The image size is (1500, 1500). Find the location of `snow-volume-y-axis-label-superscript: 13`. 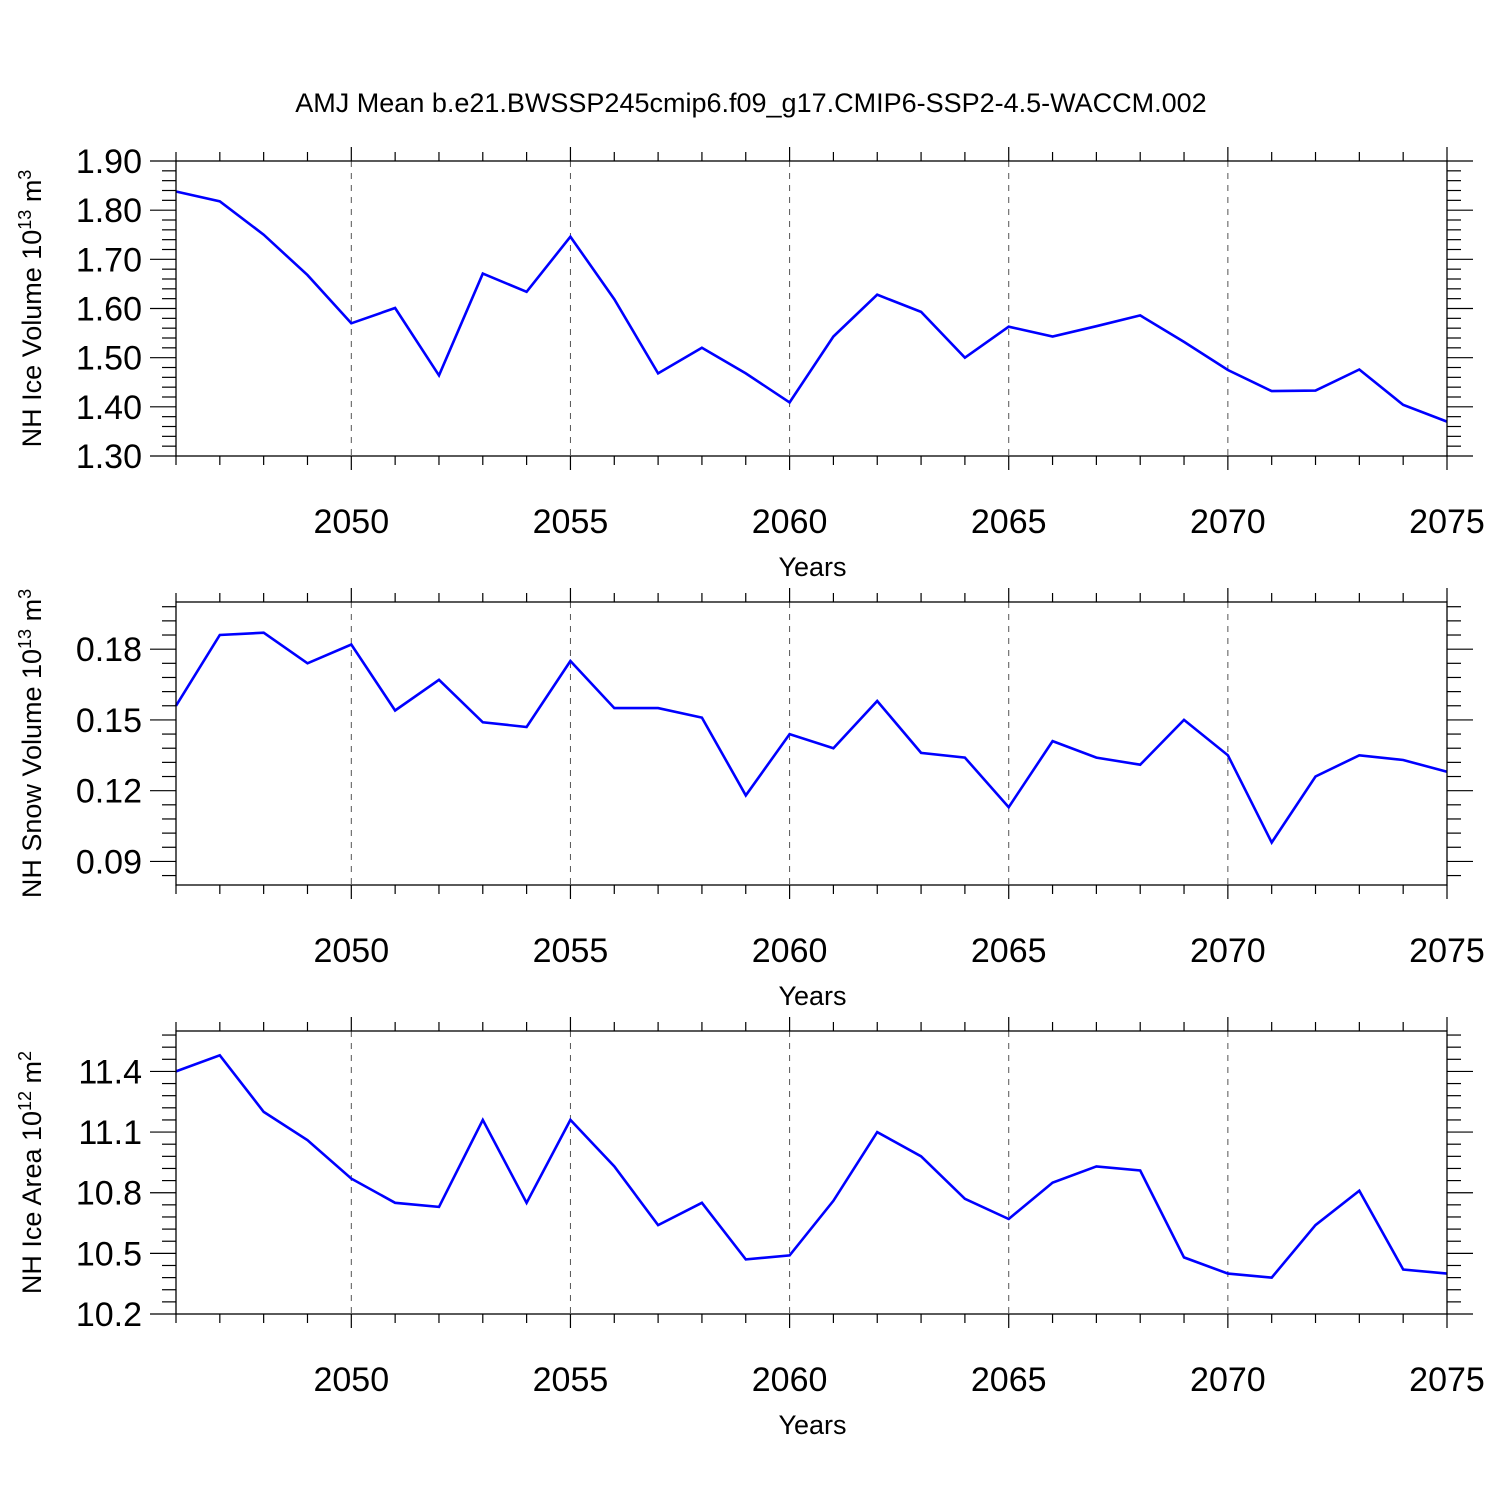

snow-volume-y-axis-label-superscript: 13 is located at coordinates (25, 639).